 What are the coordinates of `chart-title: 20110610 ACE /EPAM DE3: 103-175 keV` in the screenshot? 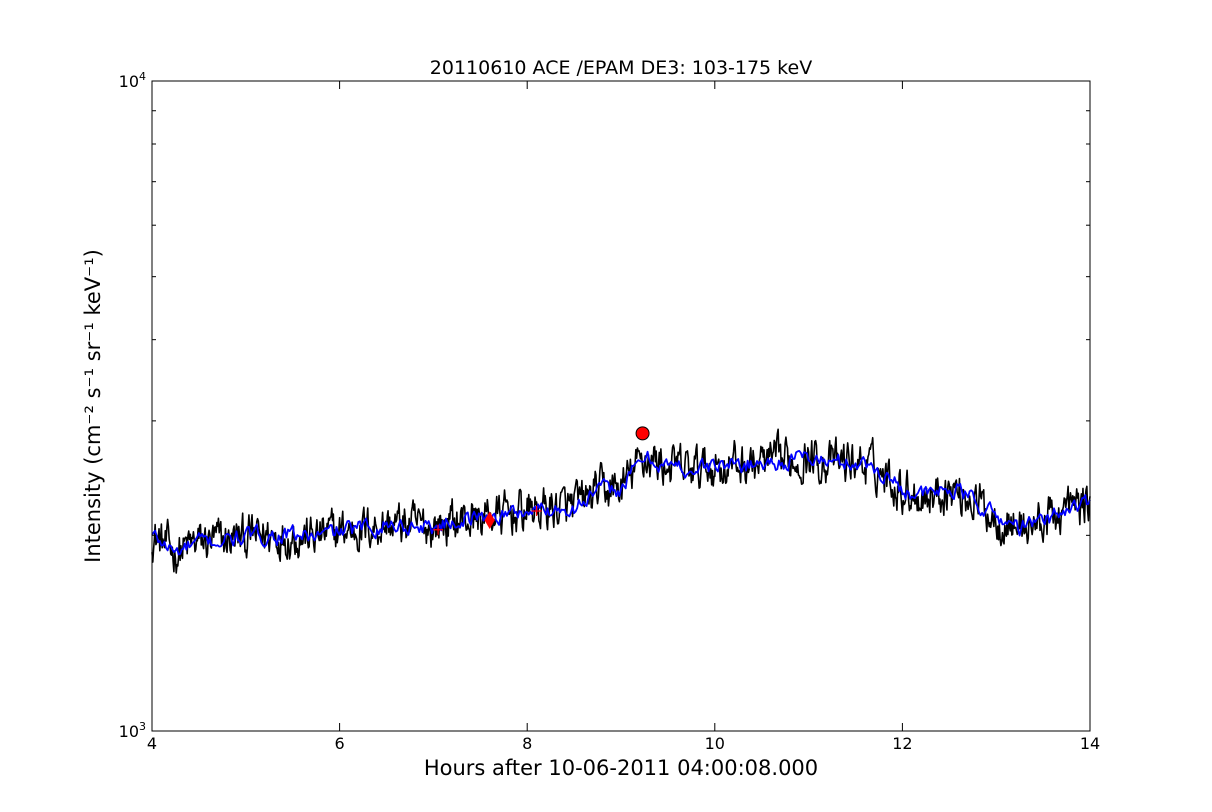 It's located at (621, 68).